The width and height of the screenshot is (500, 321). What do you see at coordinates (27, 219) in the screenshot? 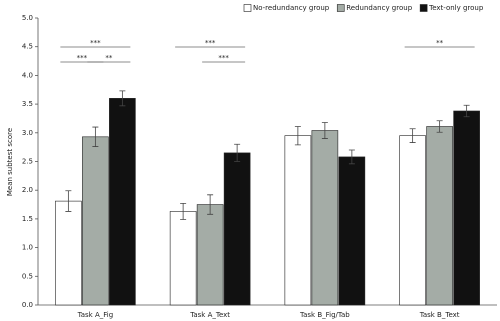
I see `y-tick-label: 1.5` at bounding box center [27, 219].